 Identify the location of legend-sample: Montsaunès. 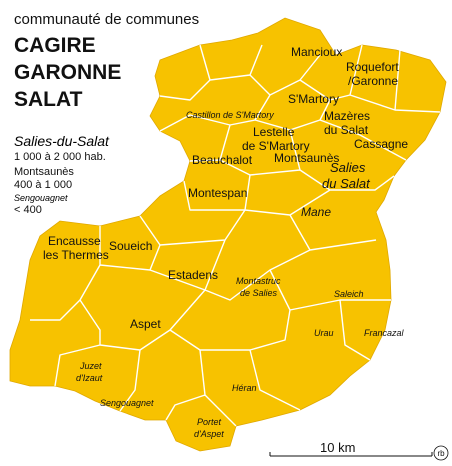
(44, 172).